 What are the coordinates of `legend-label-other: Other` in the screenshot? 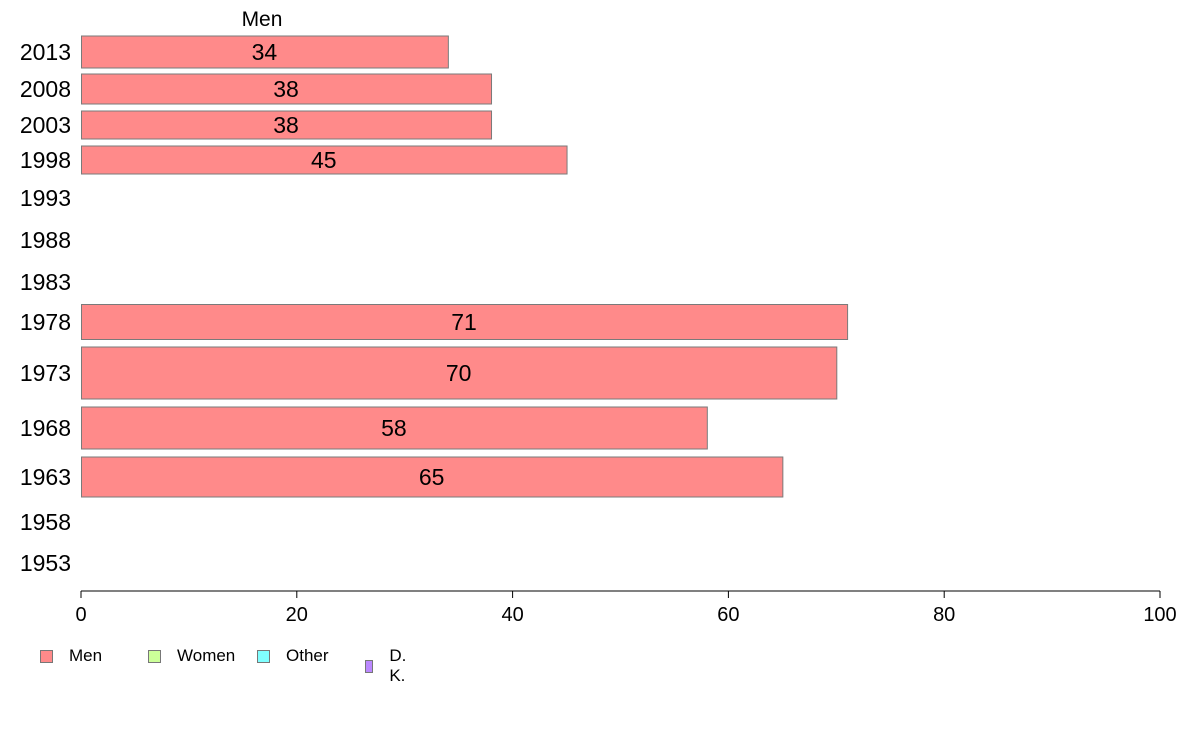 It's located at (307, 655).